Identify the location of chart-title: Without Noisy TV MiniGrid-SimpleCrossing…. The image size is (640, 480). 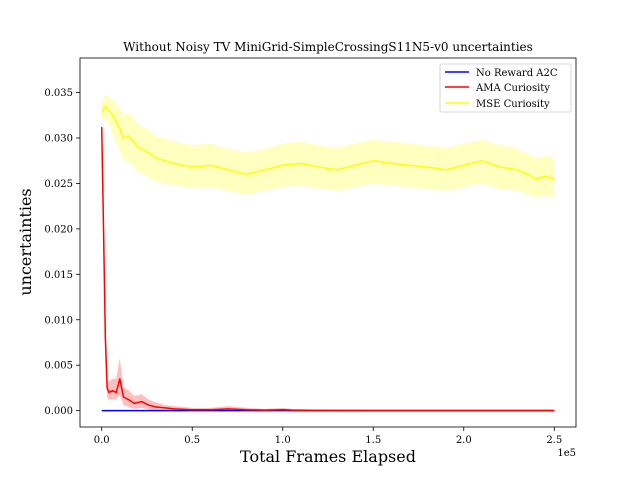
(328, 47).